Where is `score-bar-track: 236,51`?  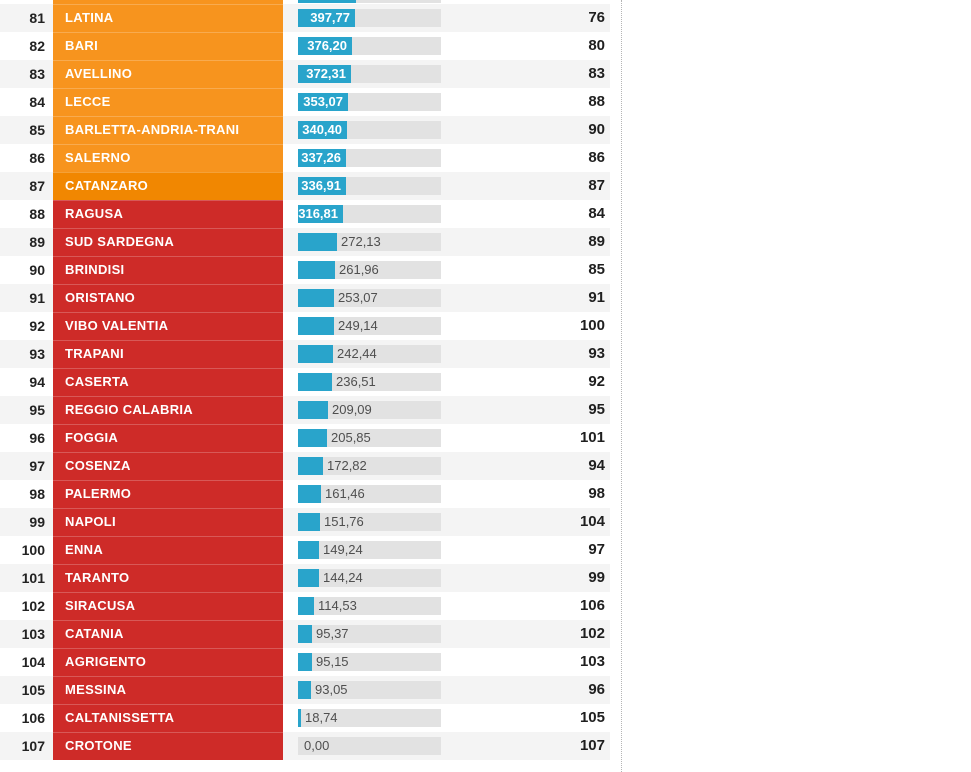
score-bar-track: 236,51 is located at coordinates (369, 382).